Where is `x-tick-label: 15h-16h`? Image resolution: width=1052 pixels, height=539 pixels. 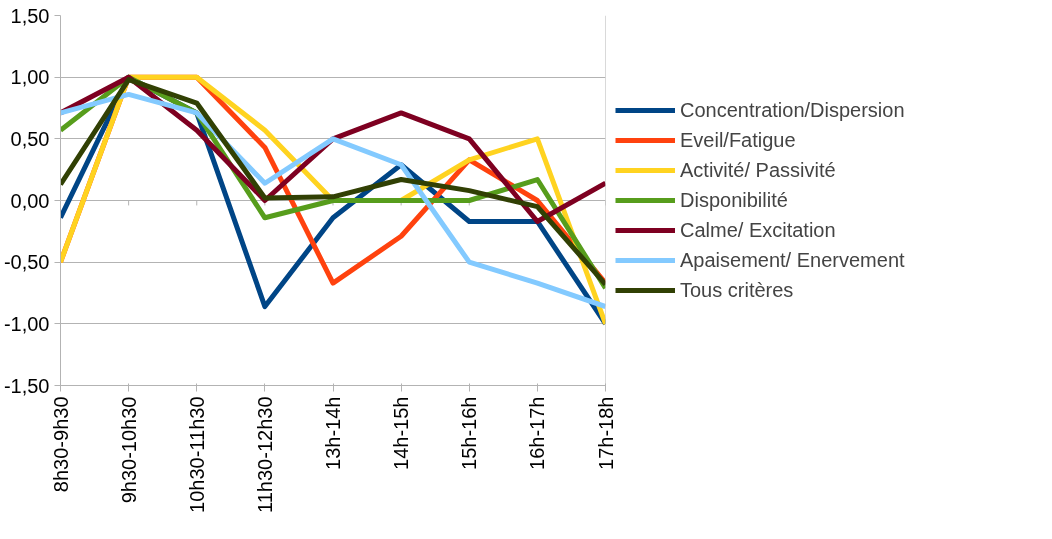
x-tick-label: 15h-16h is located at coordinates (469, 433).